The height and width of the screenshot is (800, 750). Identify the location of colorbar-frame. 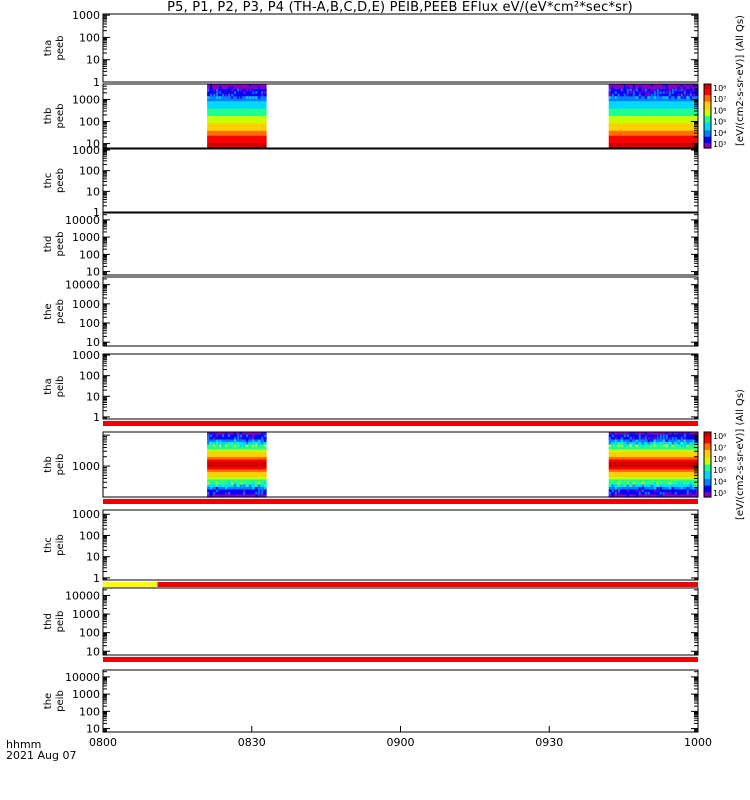
(707, 464).